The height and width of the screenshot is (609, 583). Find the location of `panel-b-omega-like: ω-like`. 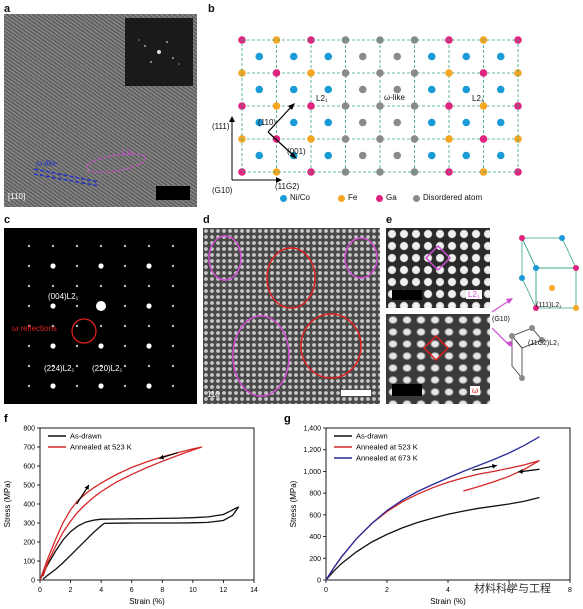

panel-b-omega-like: ω-like is located at coordinates (394, 97).